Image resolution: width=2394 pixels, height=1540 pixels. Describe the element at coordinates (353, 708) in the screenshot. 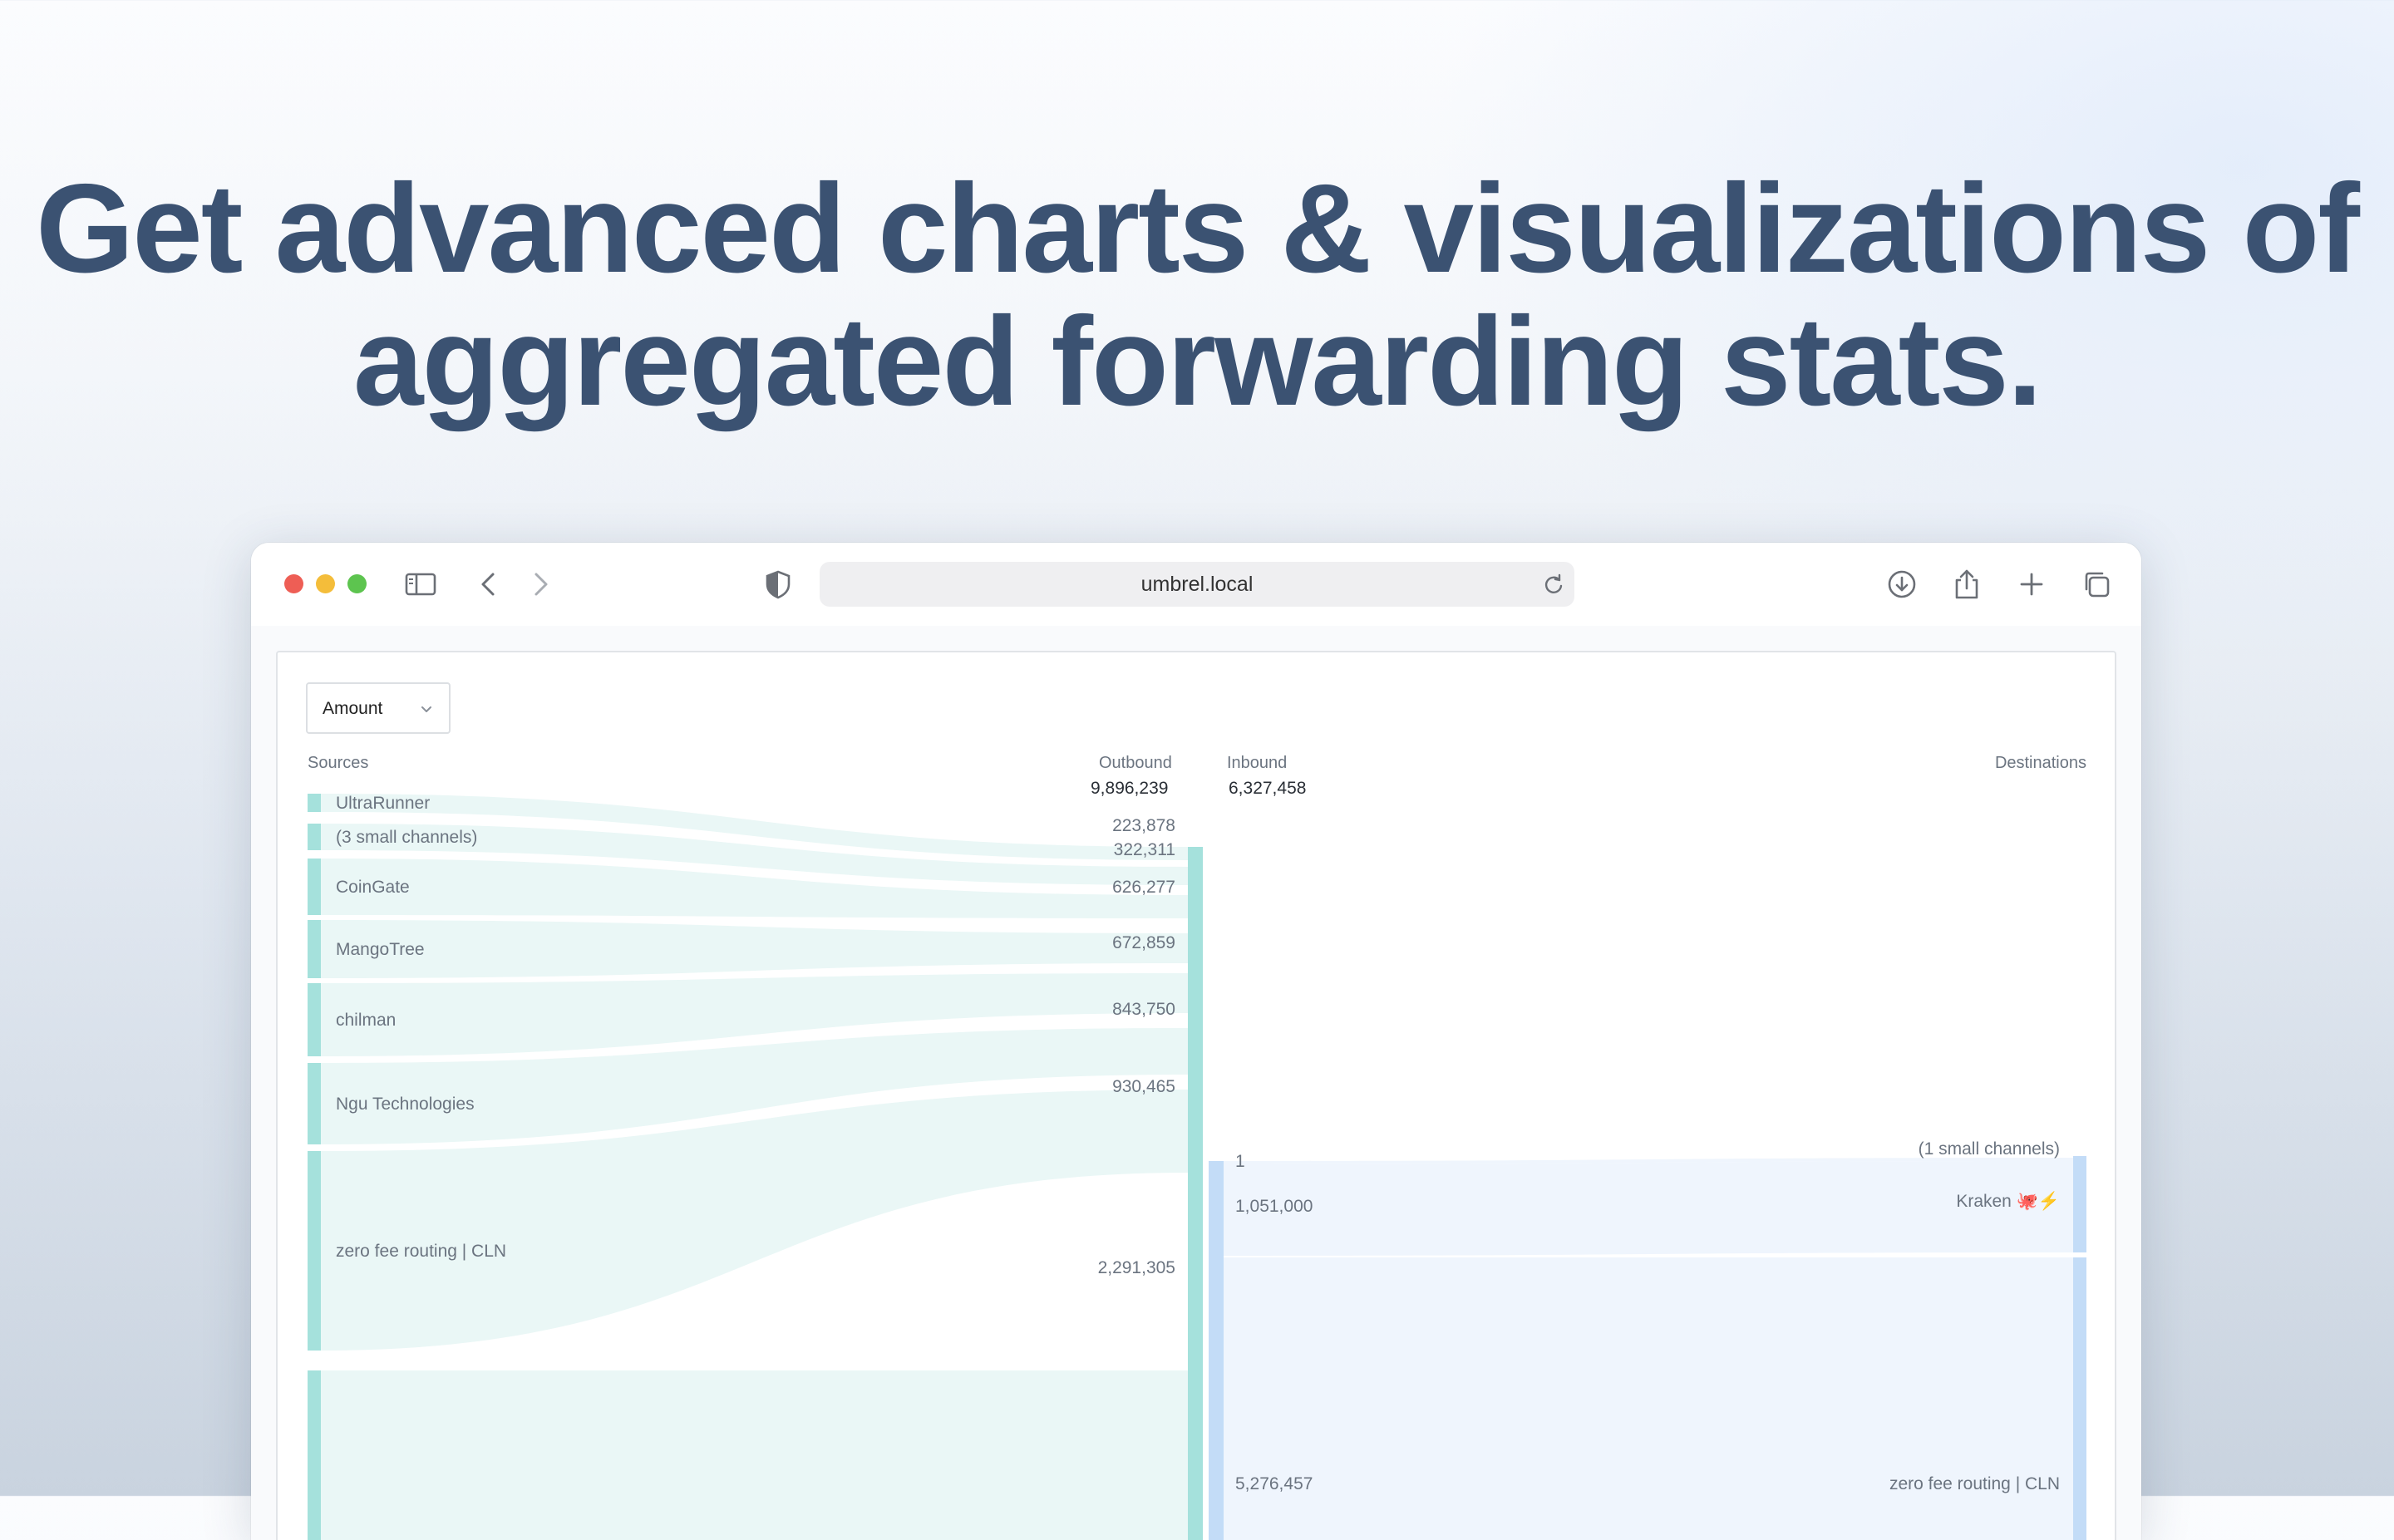

I see `metric-select-value: Amount` at that location.